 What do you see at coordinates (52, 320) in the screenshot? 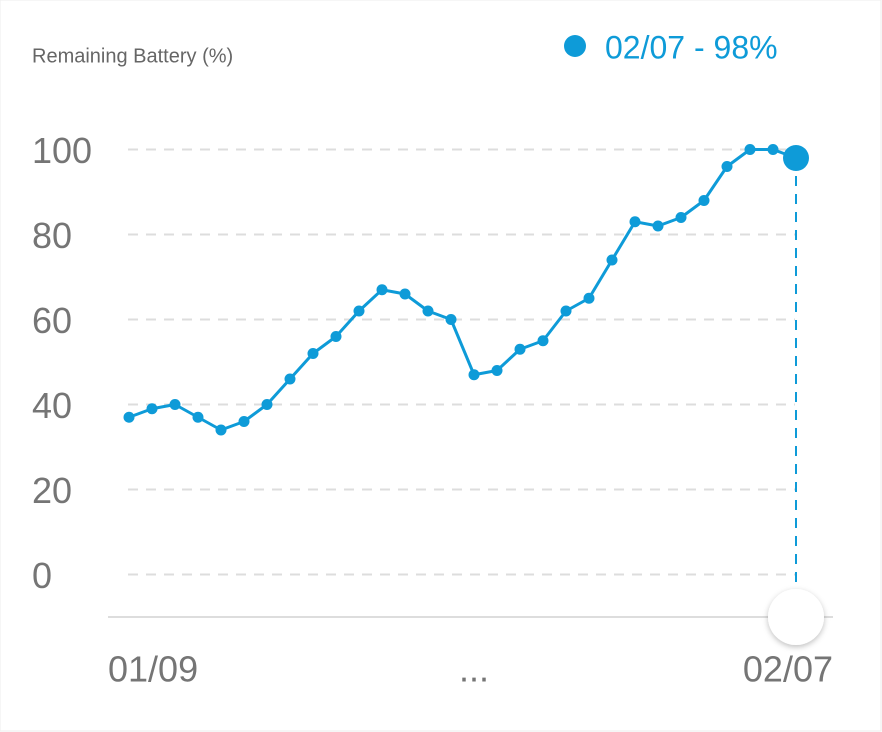
I see `y-tick-label: 60` at bounding box center [52, 320].